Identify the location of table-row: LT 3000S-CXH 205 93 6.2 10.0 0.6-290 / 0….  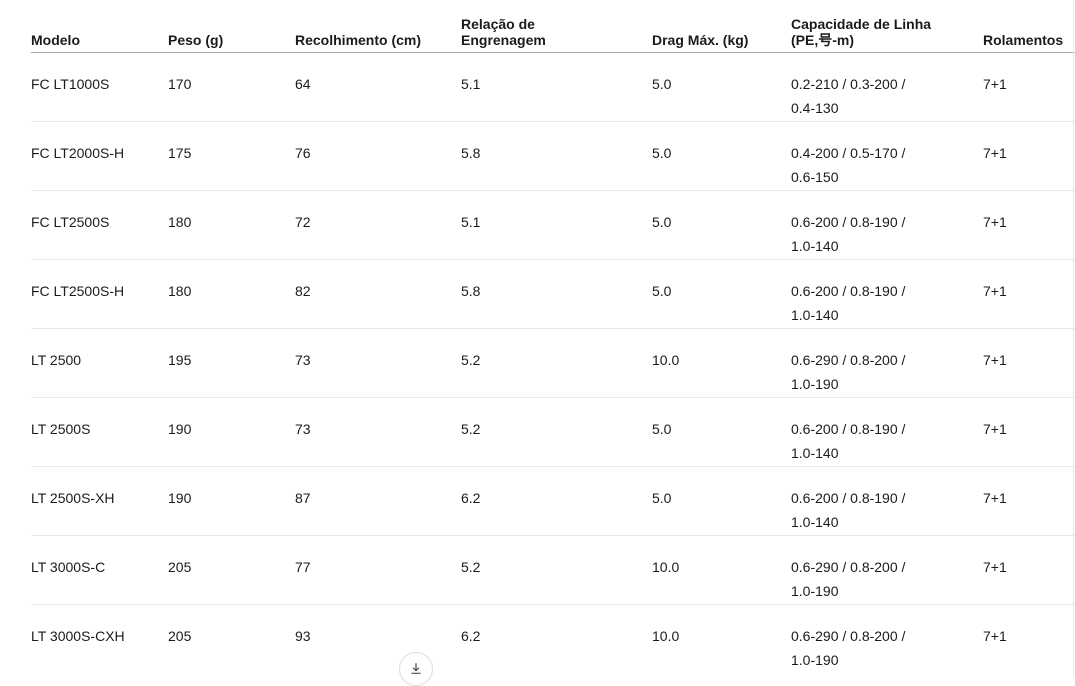
(553, 640).